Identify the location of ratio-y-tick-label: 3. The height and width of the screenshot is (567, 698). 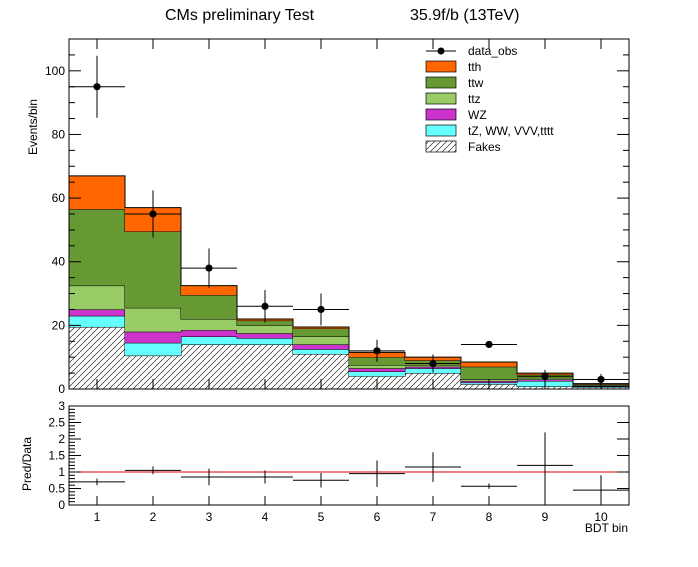
(61, 406).